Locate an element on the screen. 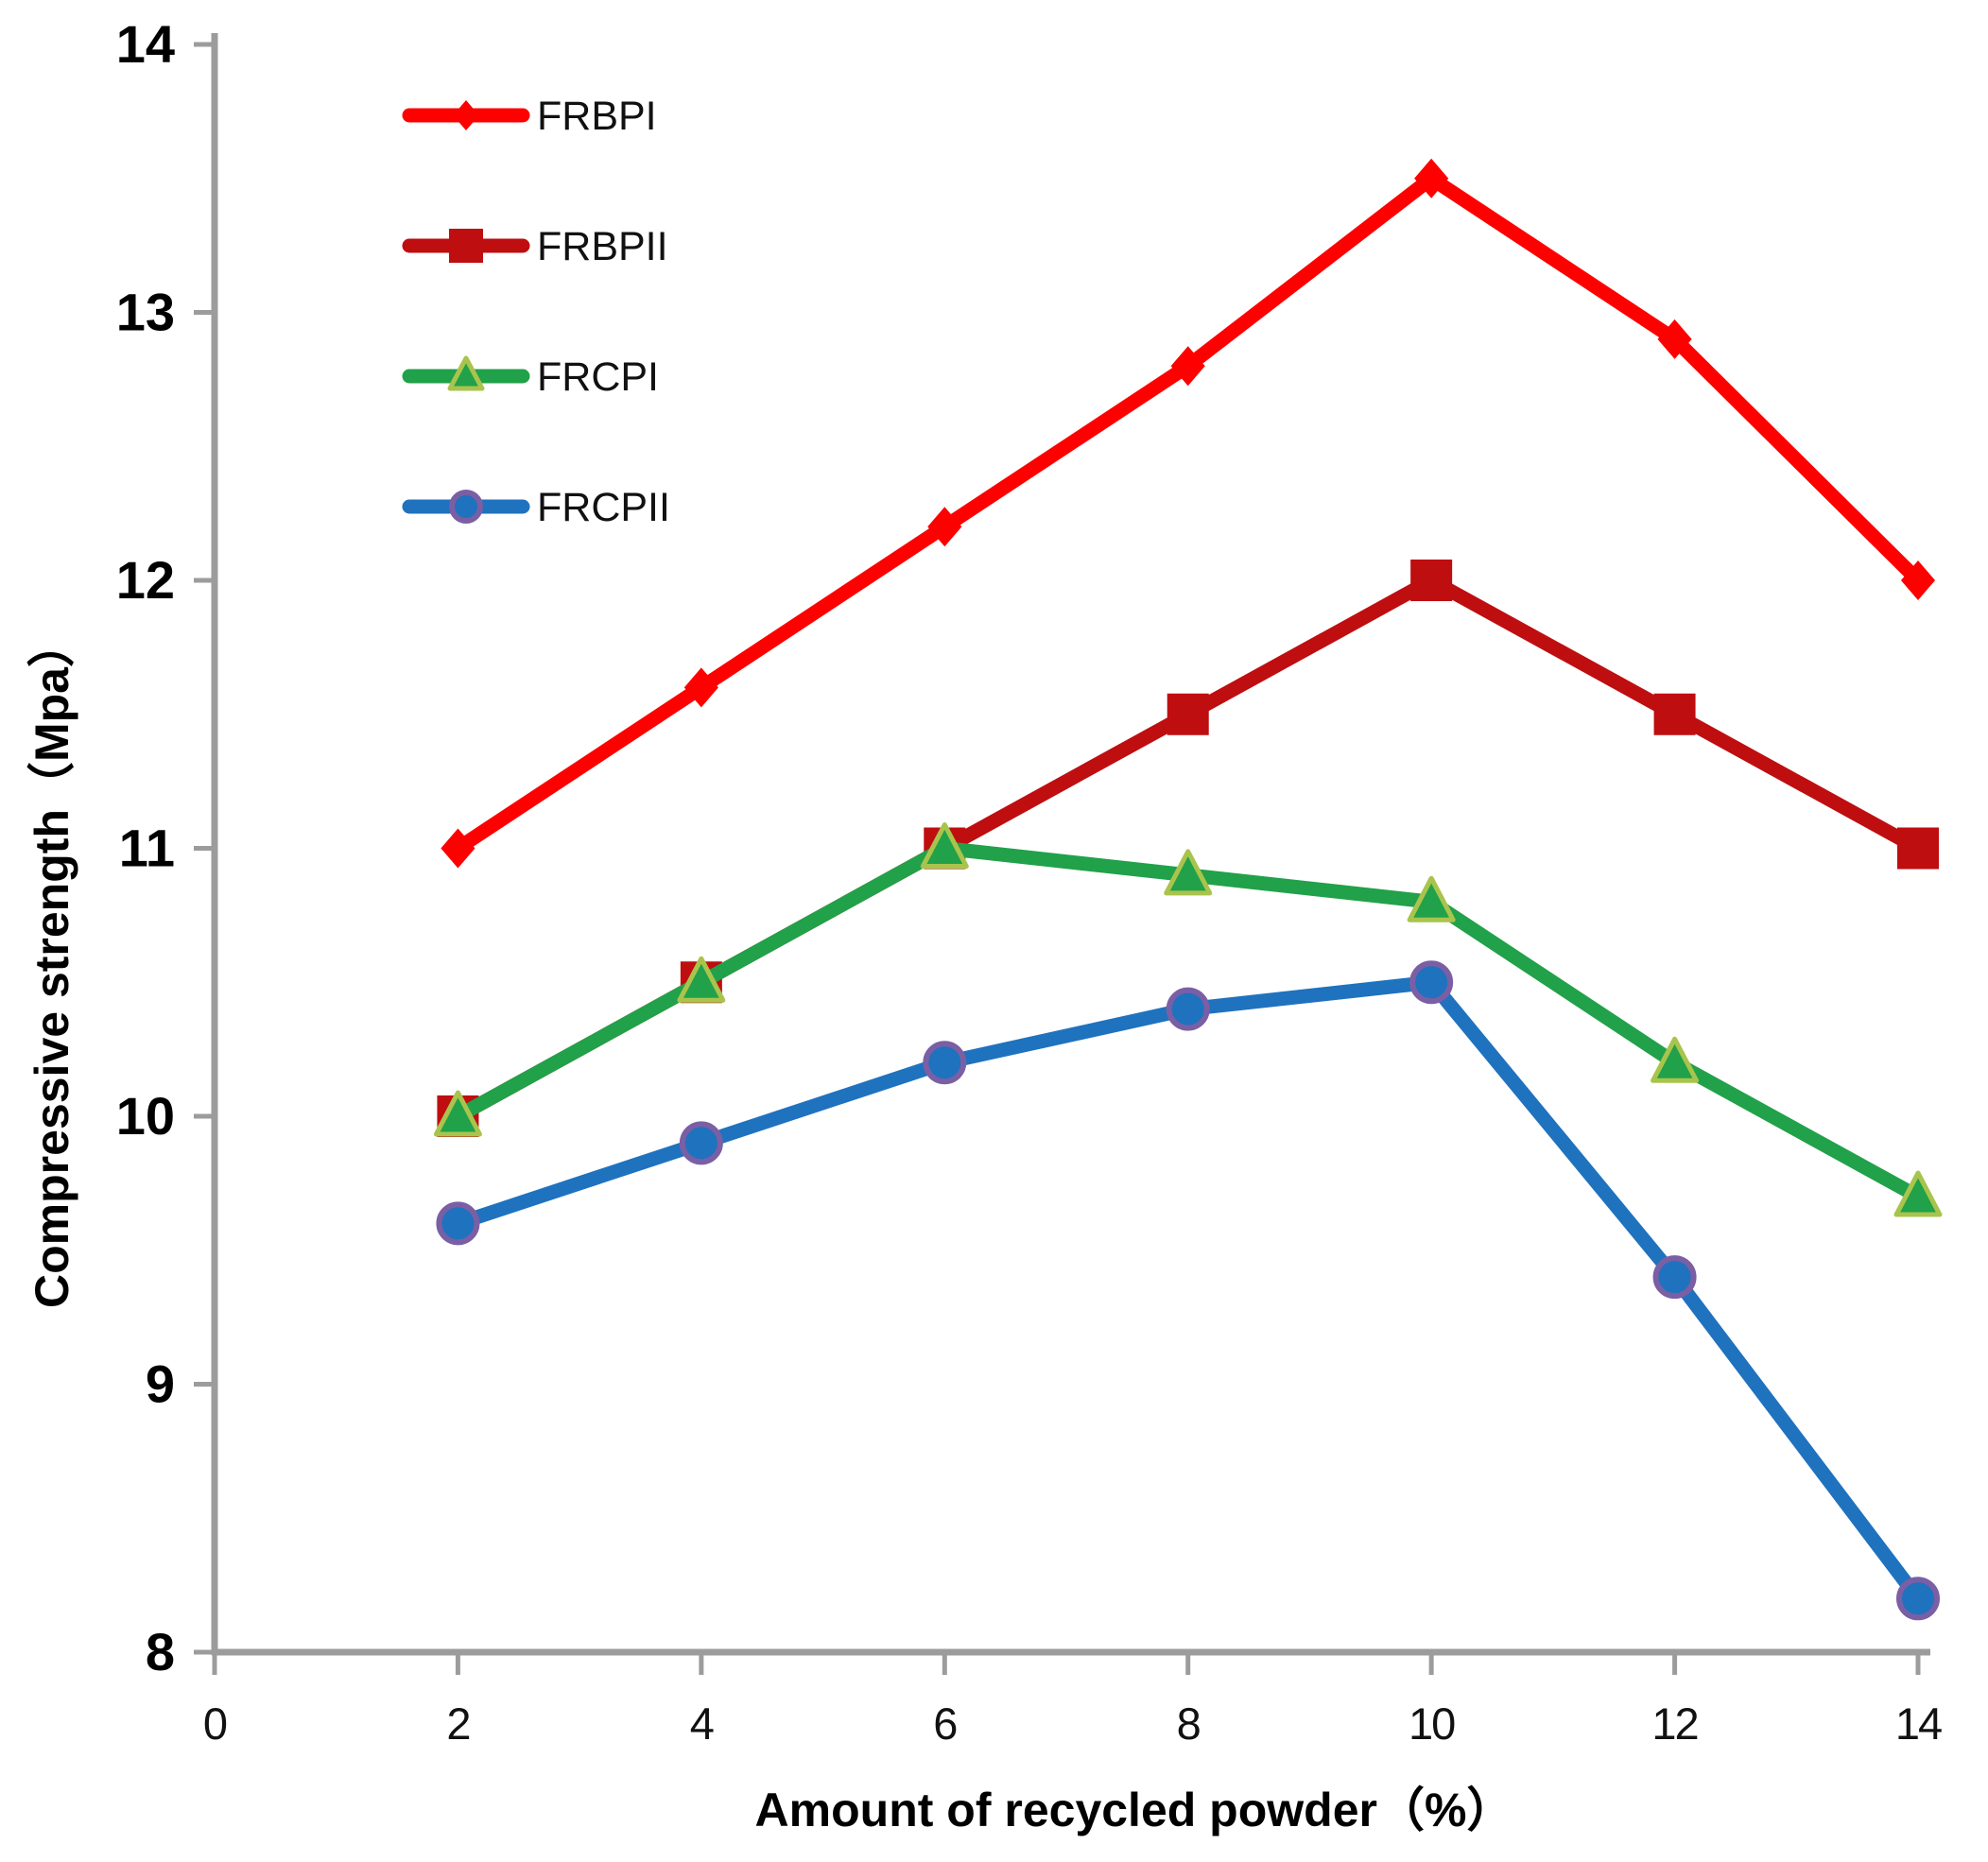 This screenshot has width=1988, height=1862. x-tick-label: 4 is located at coordinates (702, 1724).